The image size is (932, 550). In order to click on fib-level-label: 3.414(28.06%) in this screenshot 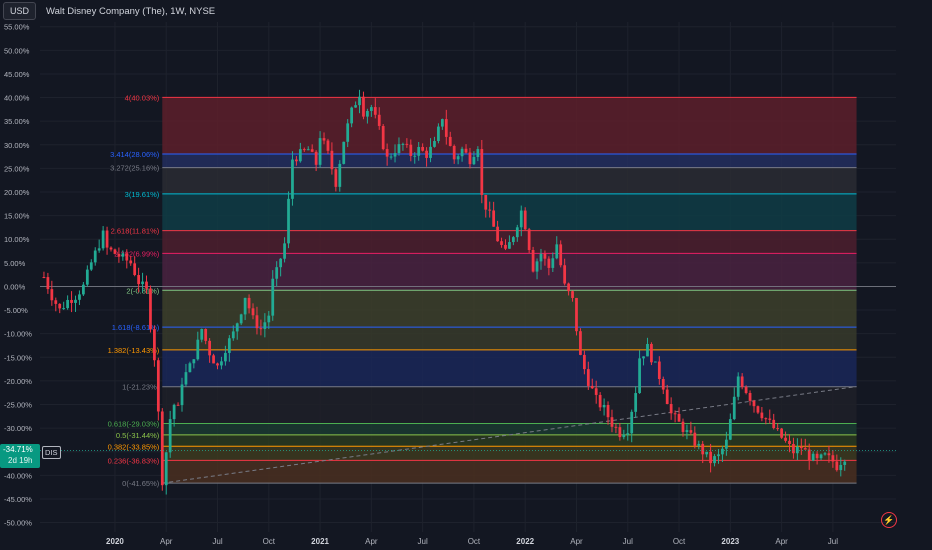, I will do `click(135, 154)`.